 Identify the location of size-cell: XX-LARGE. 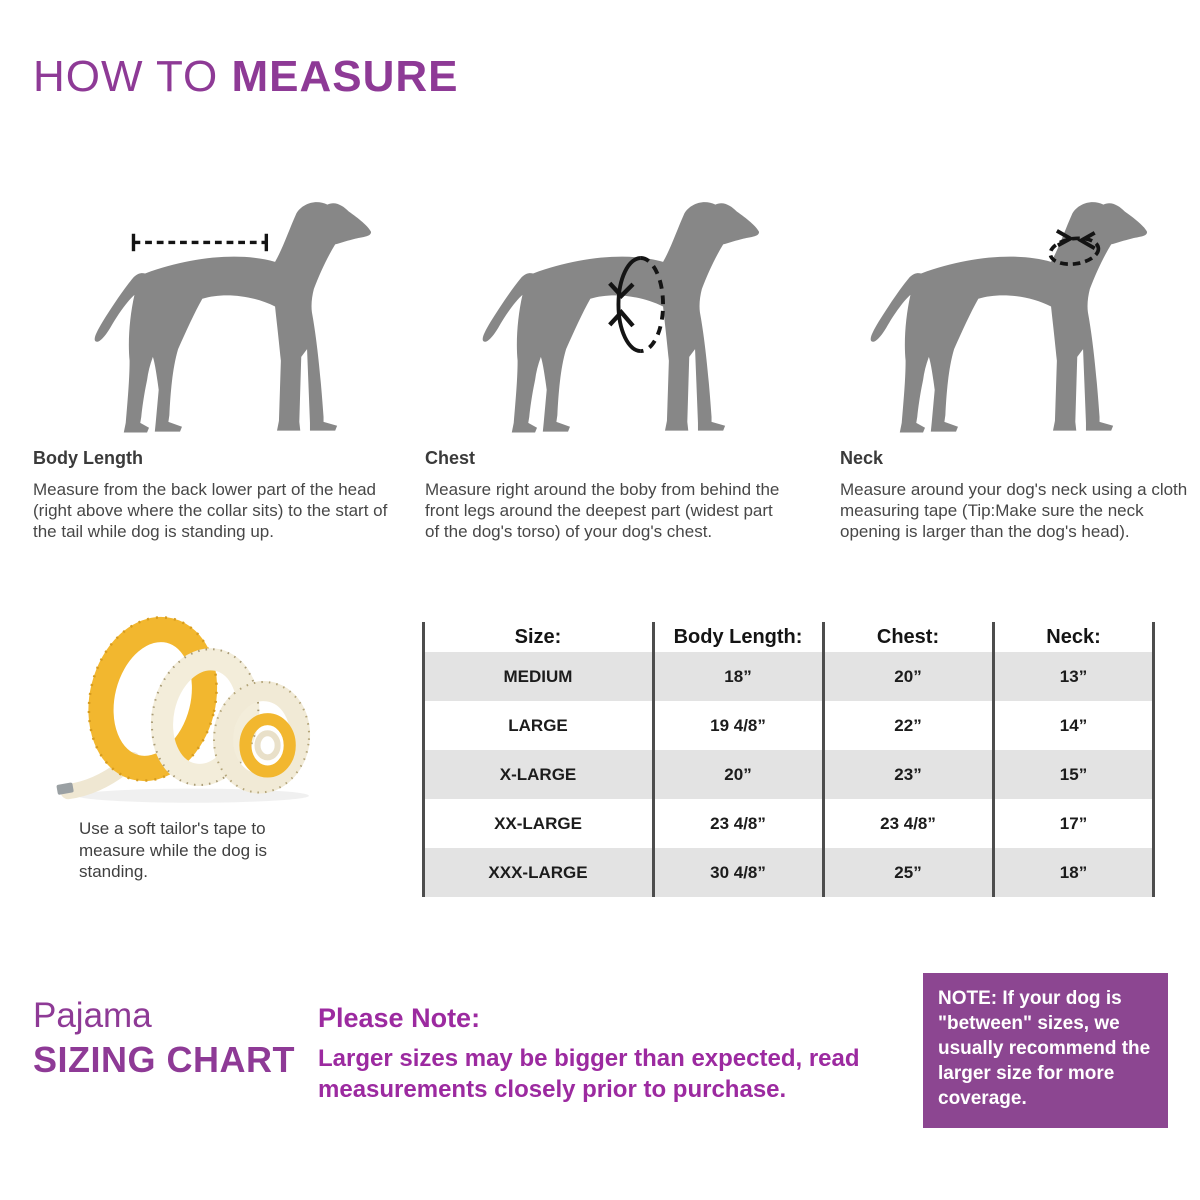
(538, 823).